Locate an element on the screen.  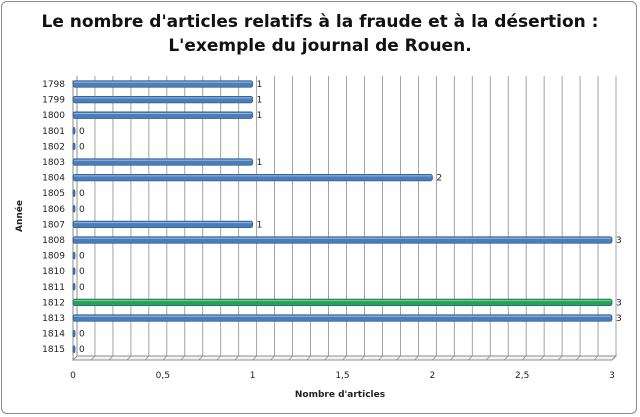
y-tick-label: 1803 is located at coordinates (53, 163).